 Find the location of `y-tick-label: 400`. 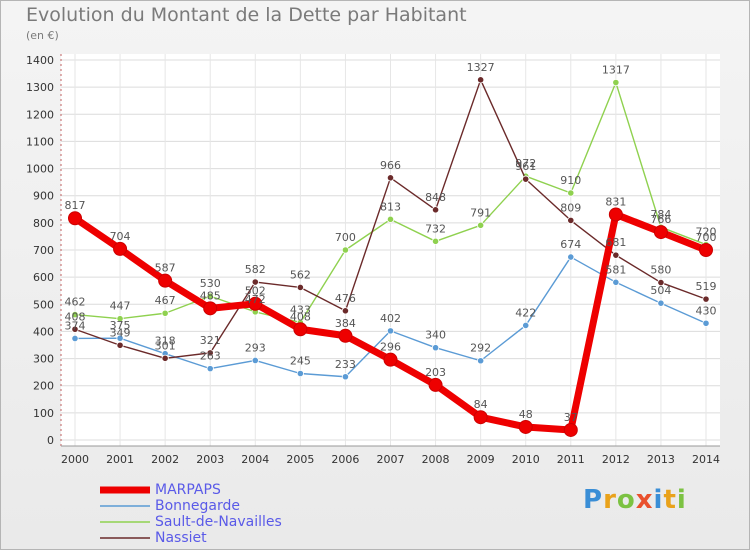

y-tick-label: 400 is located at coordinates (43, 331).